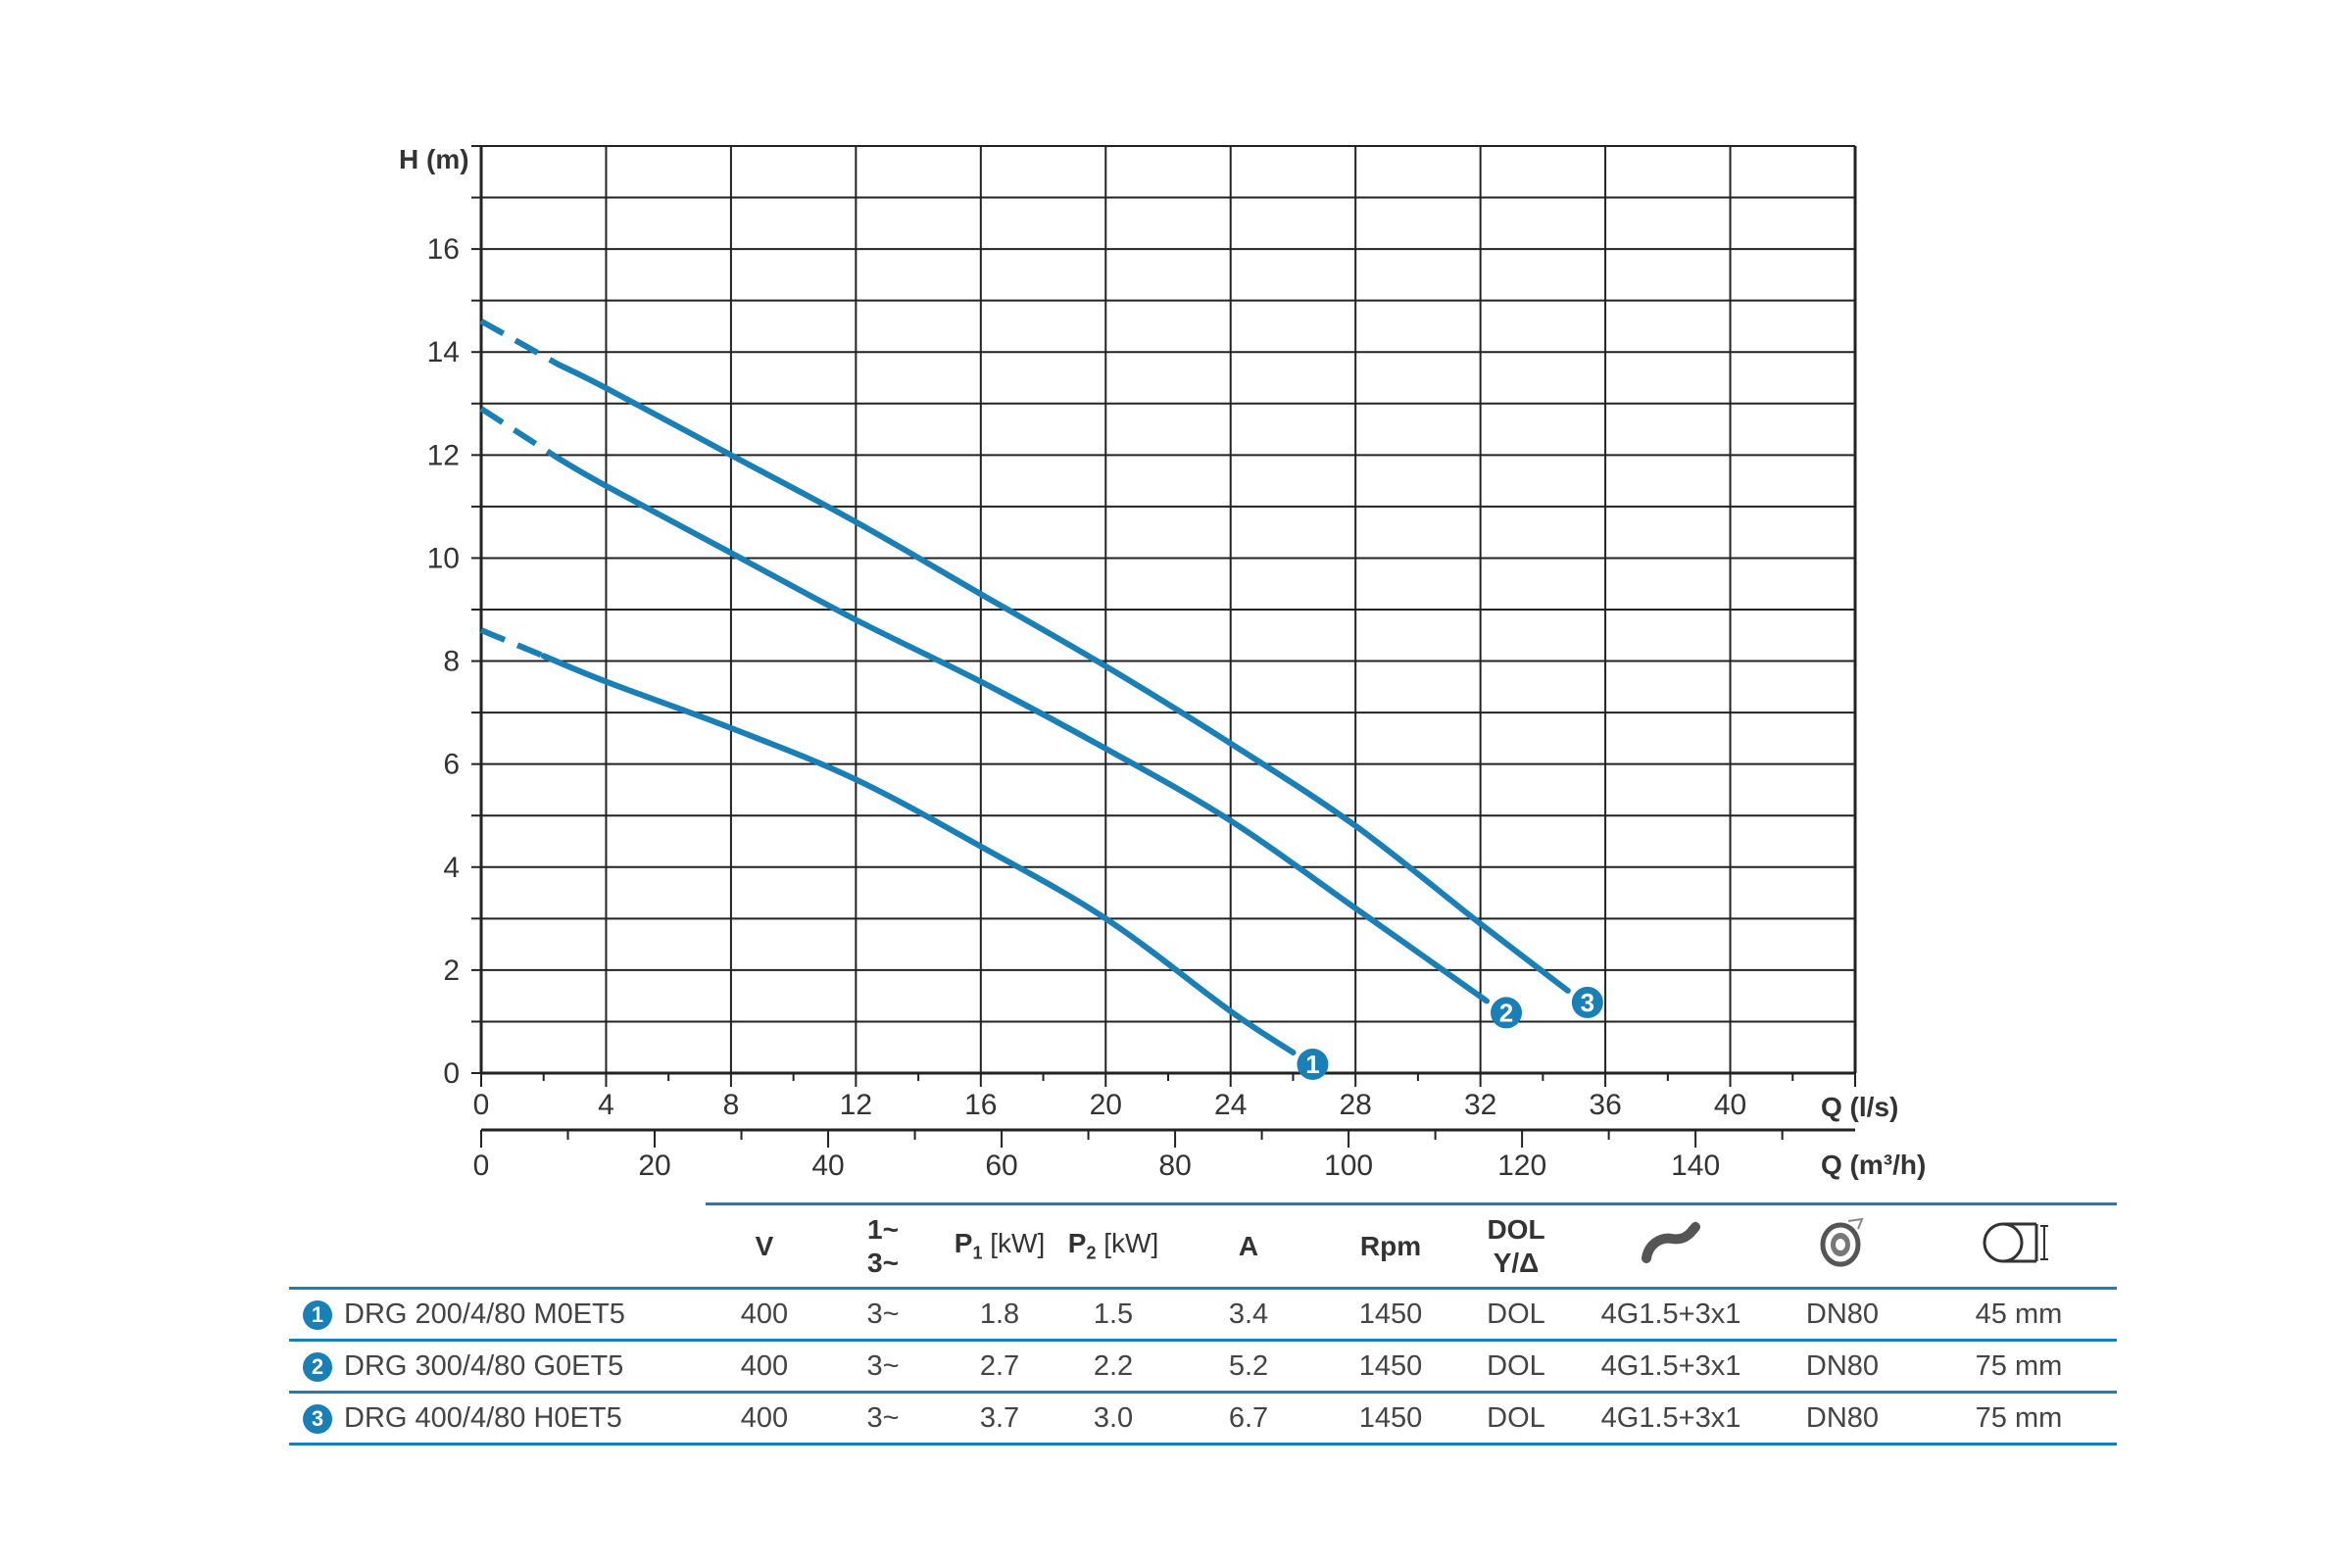 The width and height of the screenshot is (2352, 1568). I want to click on pump-spec-table: V 1~ 3~ P1 [kW] P2 [kW] A Rpm DOL Y/Δ, so click(1203, 1324).